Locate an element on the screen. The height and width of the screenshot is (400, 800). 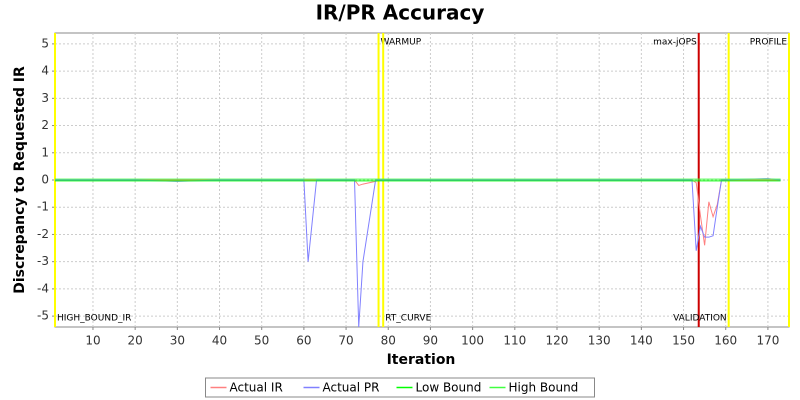
y-tick-label: 3 is located at coordinates (45, 98).